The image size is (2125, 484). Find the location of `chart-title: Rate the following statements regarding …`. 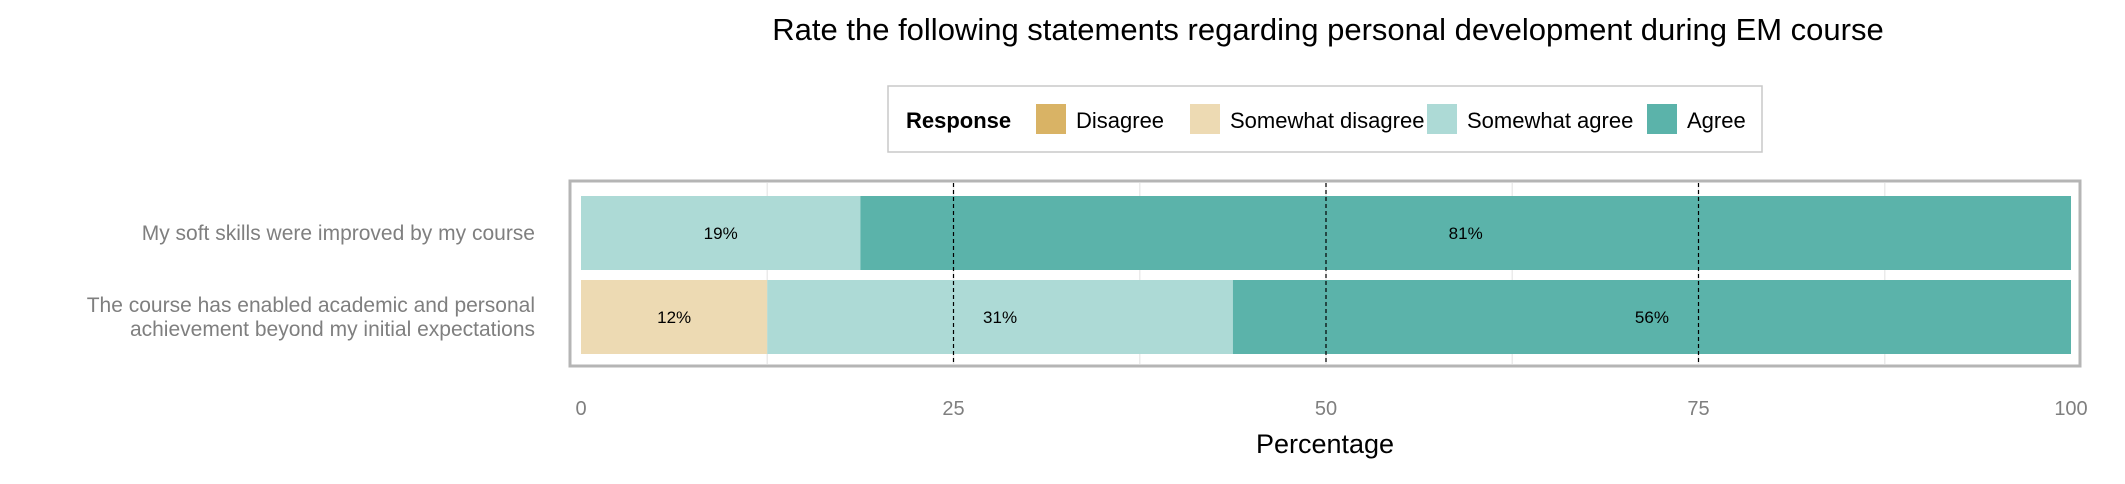

chart-title: Rate the following statements regarding … is located at coordinates (1327, 29).